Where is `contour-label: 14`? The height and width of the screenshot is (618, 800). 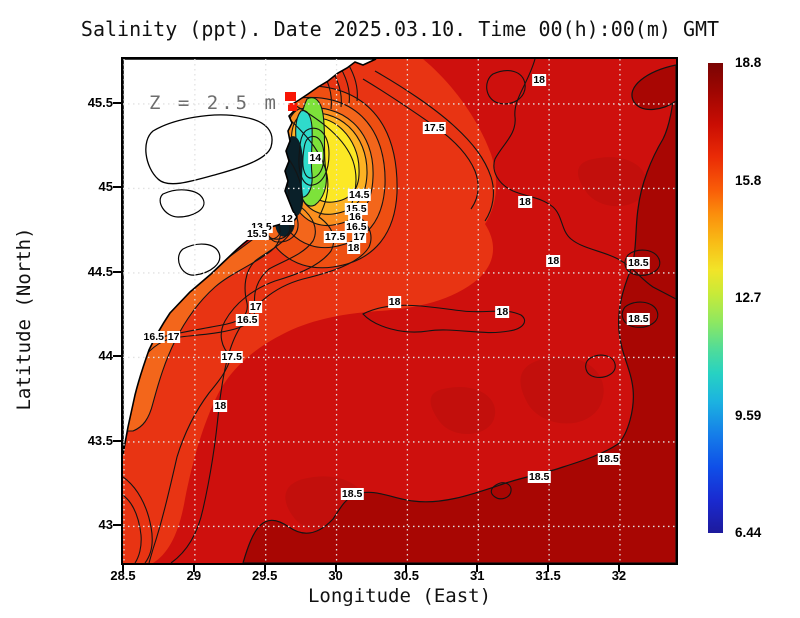
contour-label: 14 is located at coordinates (315, 158).